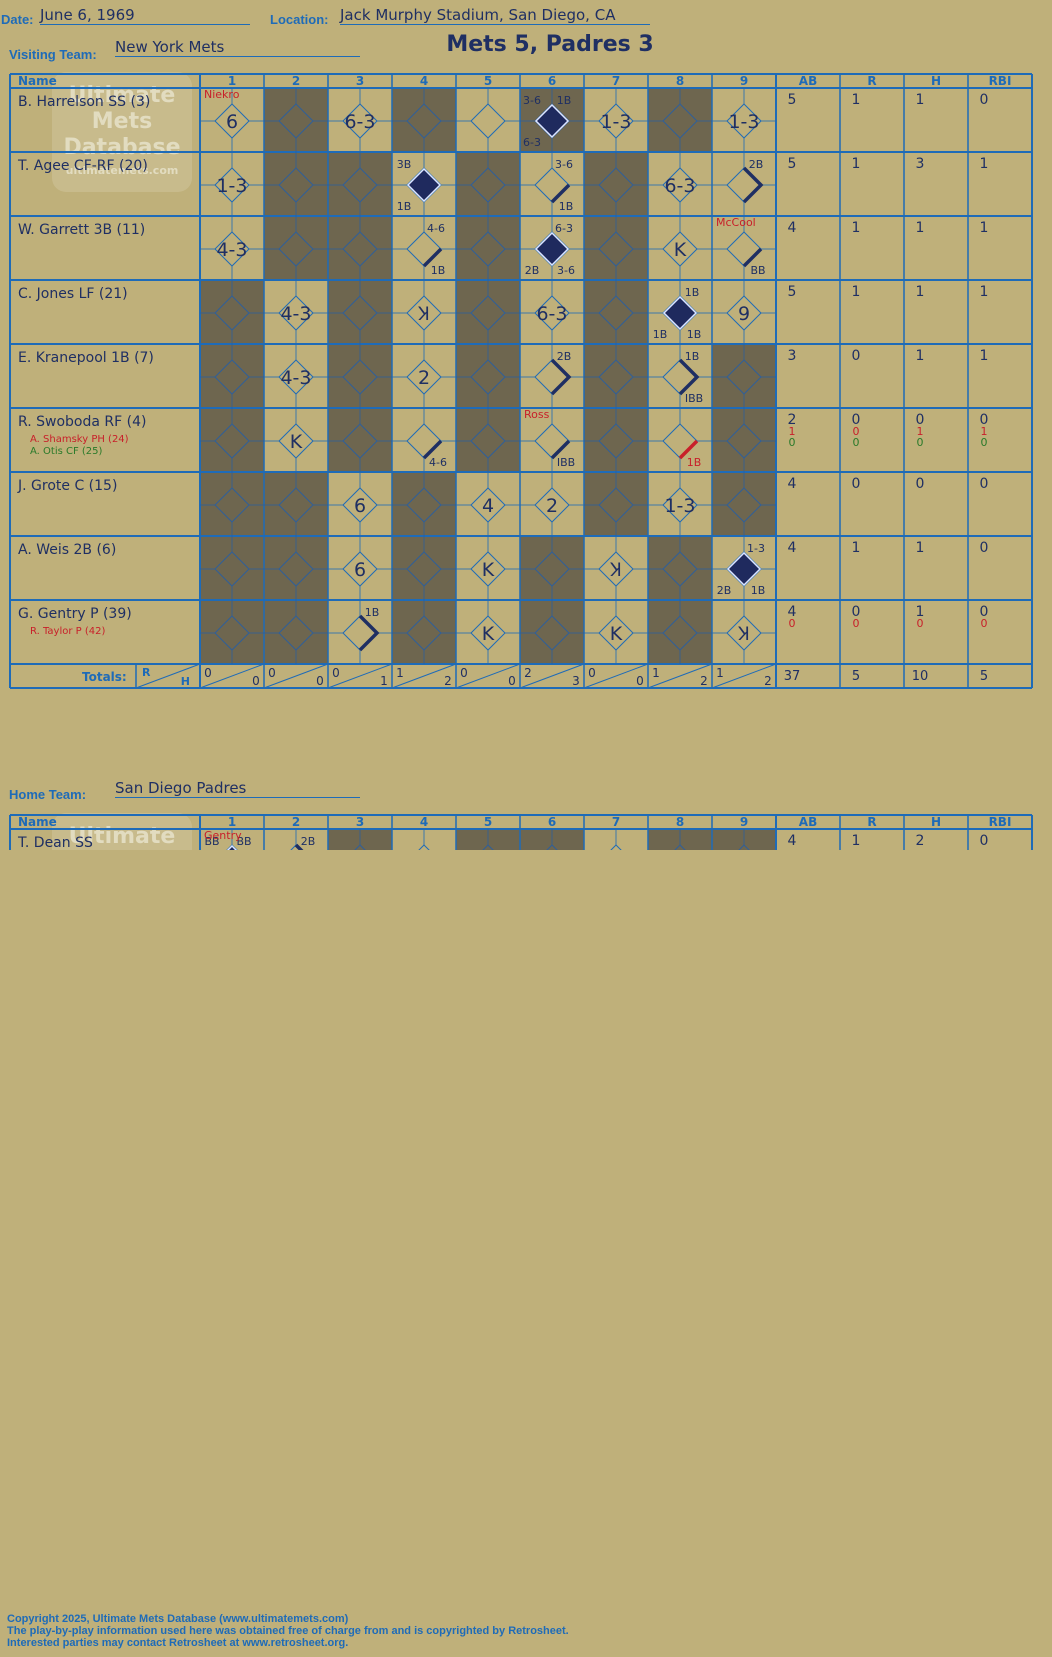 Image resolution: width=1052 pixels, height=1657 pixels. Describe the element at coordinates (744, 314) in the screenshot. I see `play-result: 9` at that location.